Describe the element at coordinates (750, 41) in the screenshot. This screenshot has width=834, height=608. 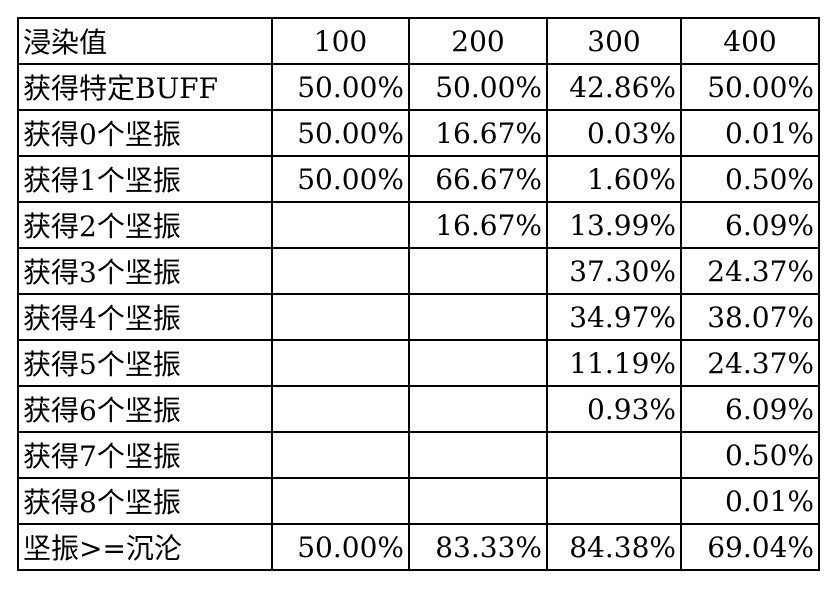
I see `table-cell: 400` at that location.